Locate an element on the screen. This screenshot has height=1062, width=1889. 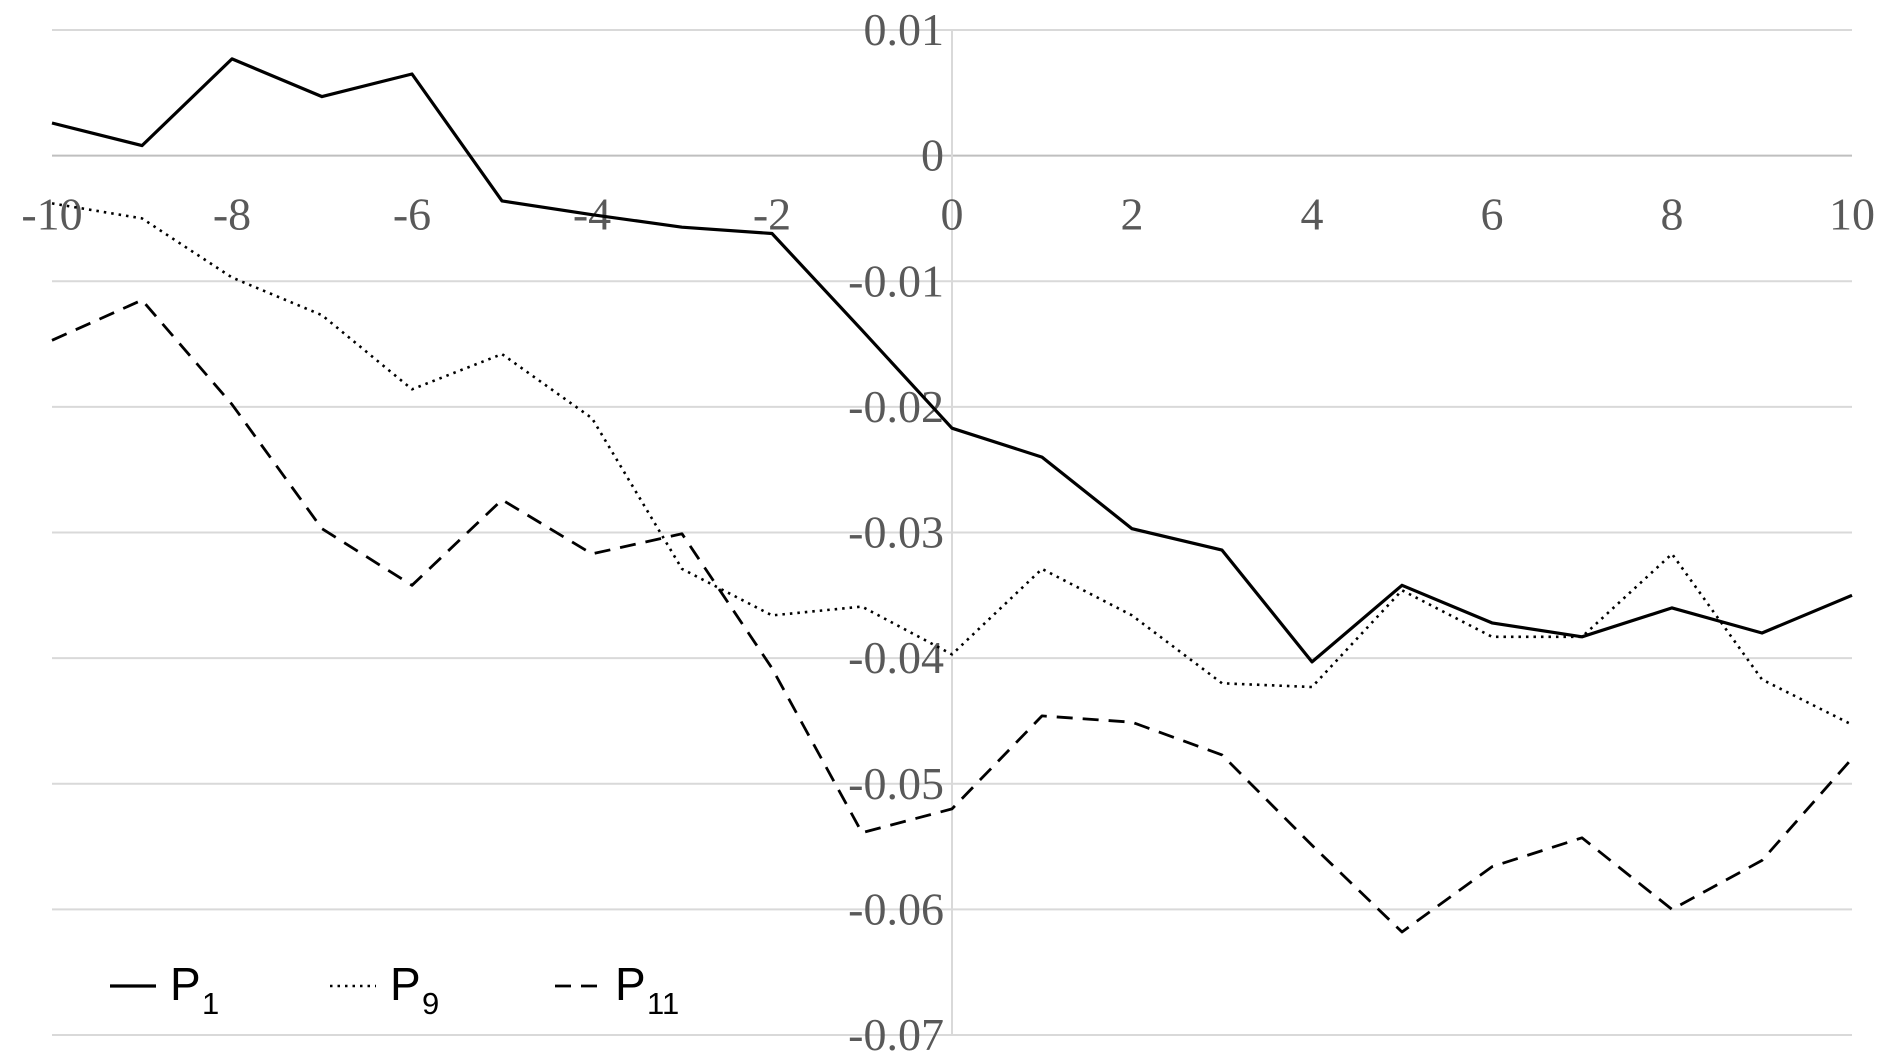
y-tick-label: -0.04 is located at coordinates (896, 657).